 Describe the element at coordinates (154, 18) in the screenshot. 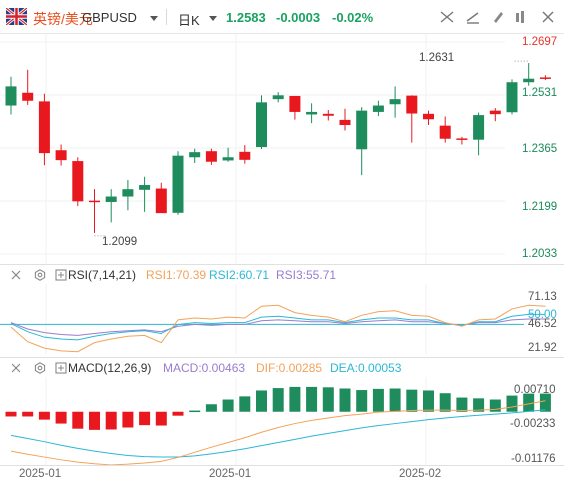

I see `symbol-dropdown-icon` at that location.